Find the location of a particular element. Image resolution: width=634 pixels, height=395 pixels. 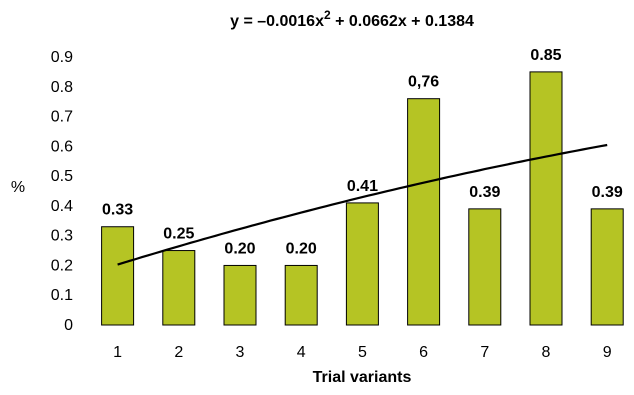

y-tick-label: 0.1 is located at coordinates (62, 295).